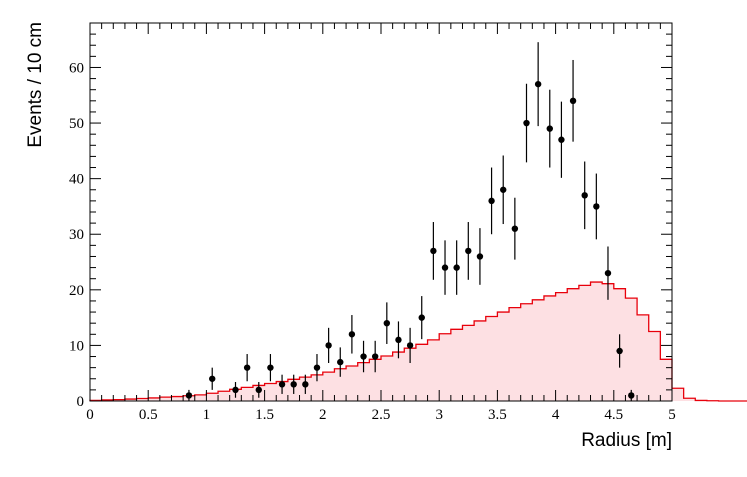 The height and width of the screenshot is (477, 747). Describe the element at coordinates (76, 235) in the screenshot. I see `y-tick-label: 30` at that location.